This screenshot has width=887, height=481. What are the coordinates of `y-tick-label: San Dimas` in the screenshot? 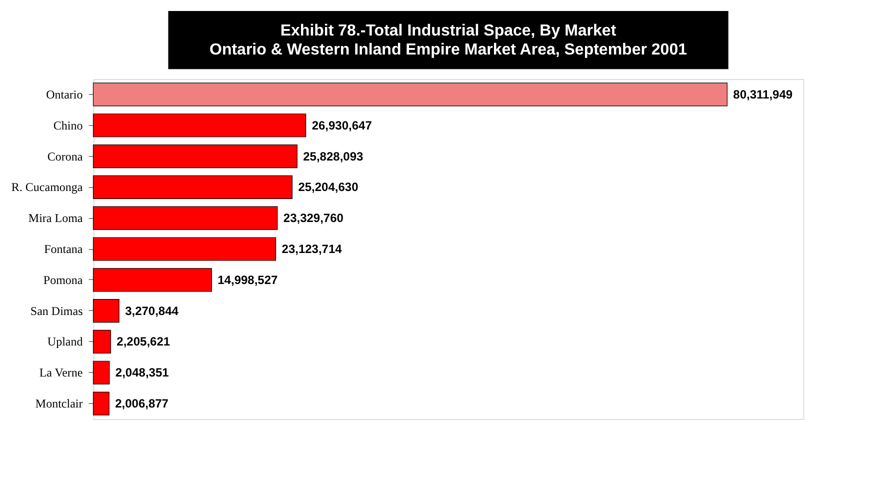 It's located at (57, 311).